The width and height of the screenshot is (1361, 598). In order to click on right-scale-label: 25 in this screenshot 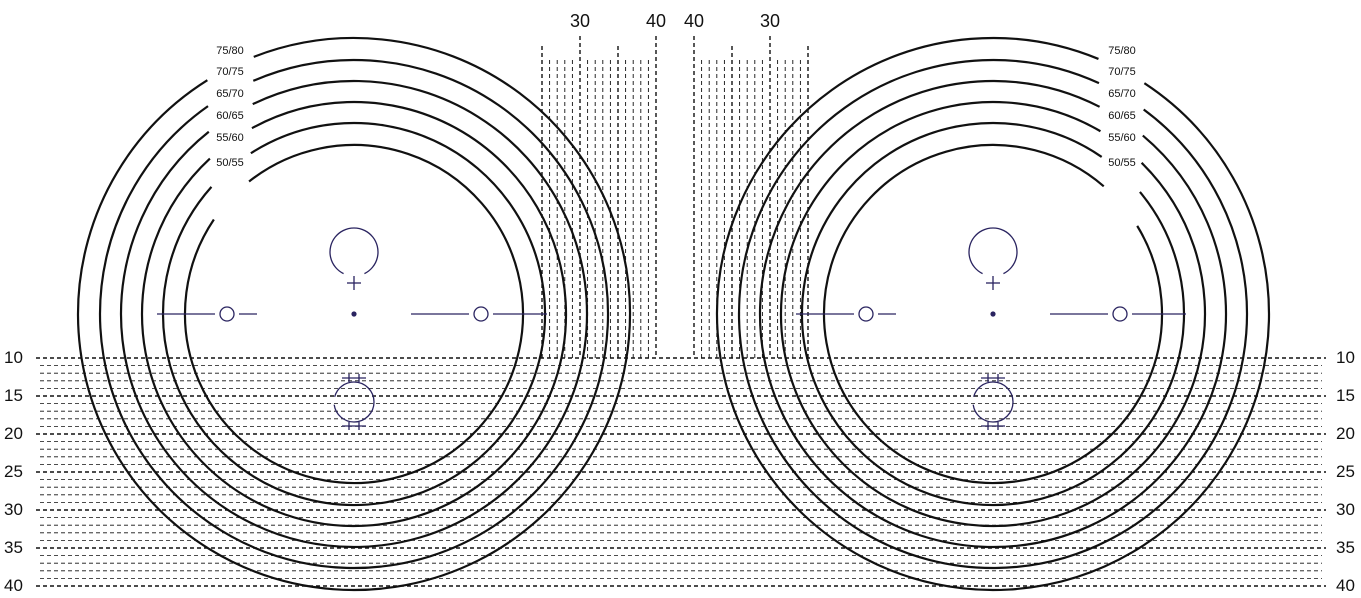, I will do `click(1345, 471)`.